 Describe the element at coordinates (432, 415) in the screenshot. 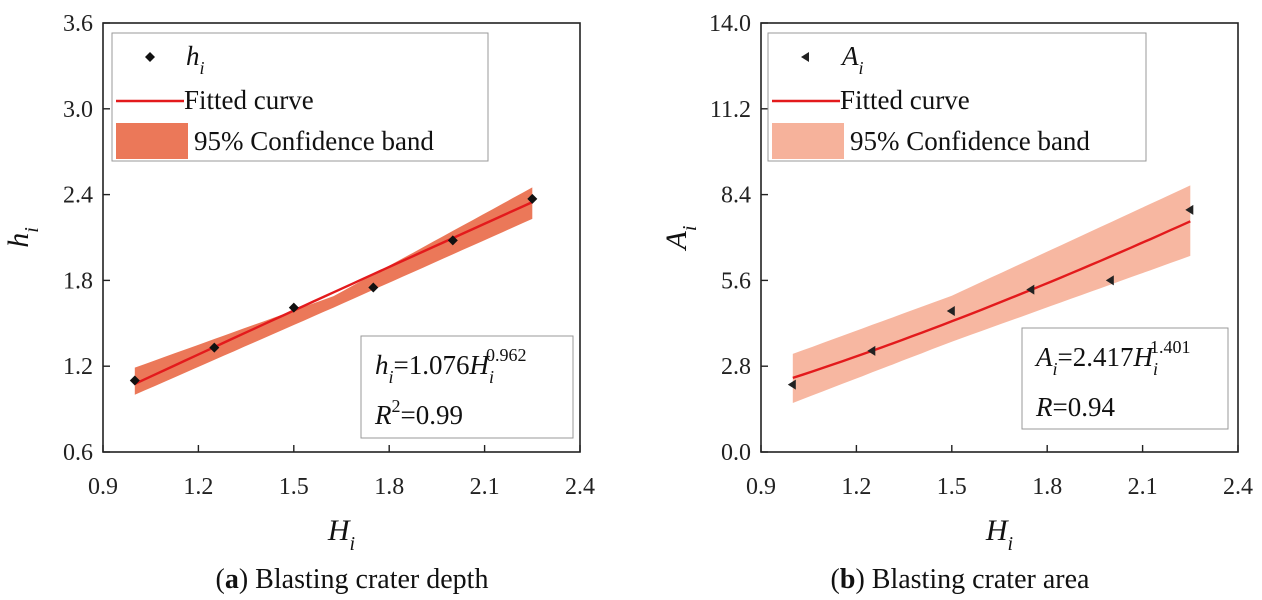

I see `r-value: =0.99` at that location.